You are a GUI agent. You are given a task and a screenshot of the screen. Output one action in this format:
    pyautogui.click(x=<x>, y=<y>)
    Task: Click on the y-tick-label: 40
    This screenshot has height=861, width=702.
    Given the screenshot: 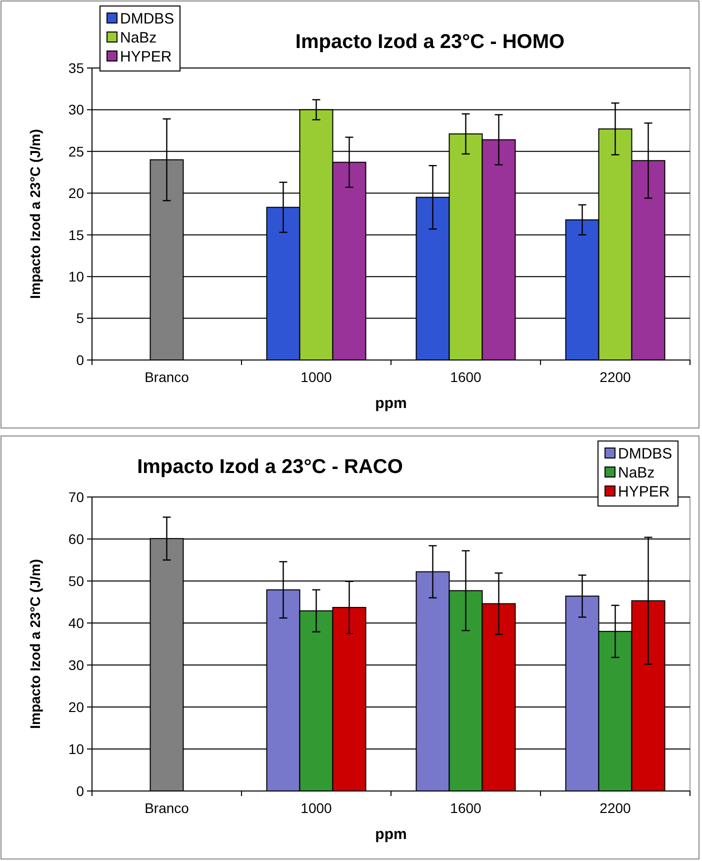 What is the action you would take?
    pyautogui.click(x=76, y=622)
    